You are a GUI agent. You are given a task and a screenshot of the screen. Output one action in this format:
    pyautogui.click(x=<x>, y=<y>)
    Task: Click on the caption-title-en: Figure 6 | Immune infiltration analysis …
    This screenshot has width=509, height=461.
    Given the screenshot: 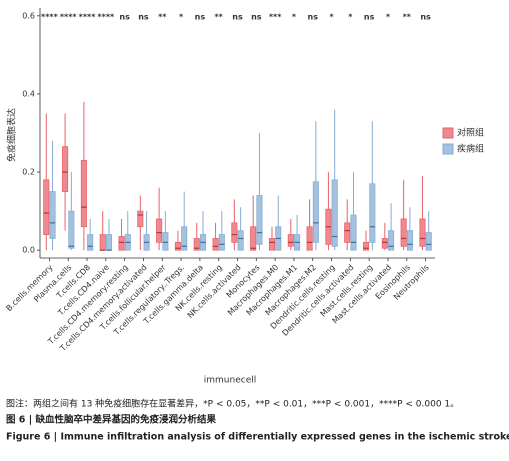 What is the action you would take?
    pyautogui.click(x=257, y=437)
    